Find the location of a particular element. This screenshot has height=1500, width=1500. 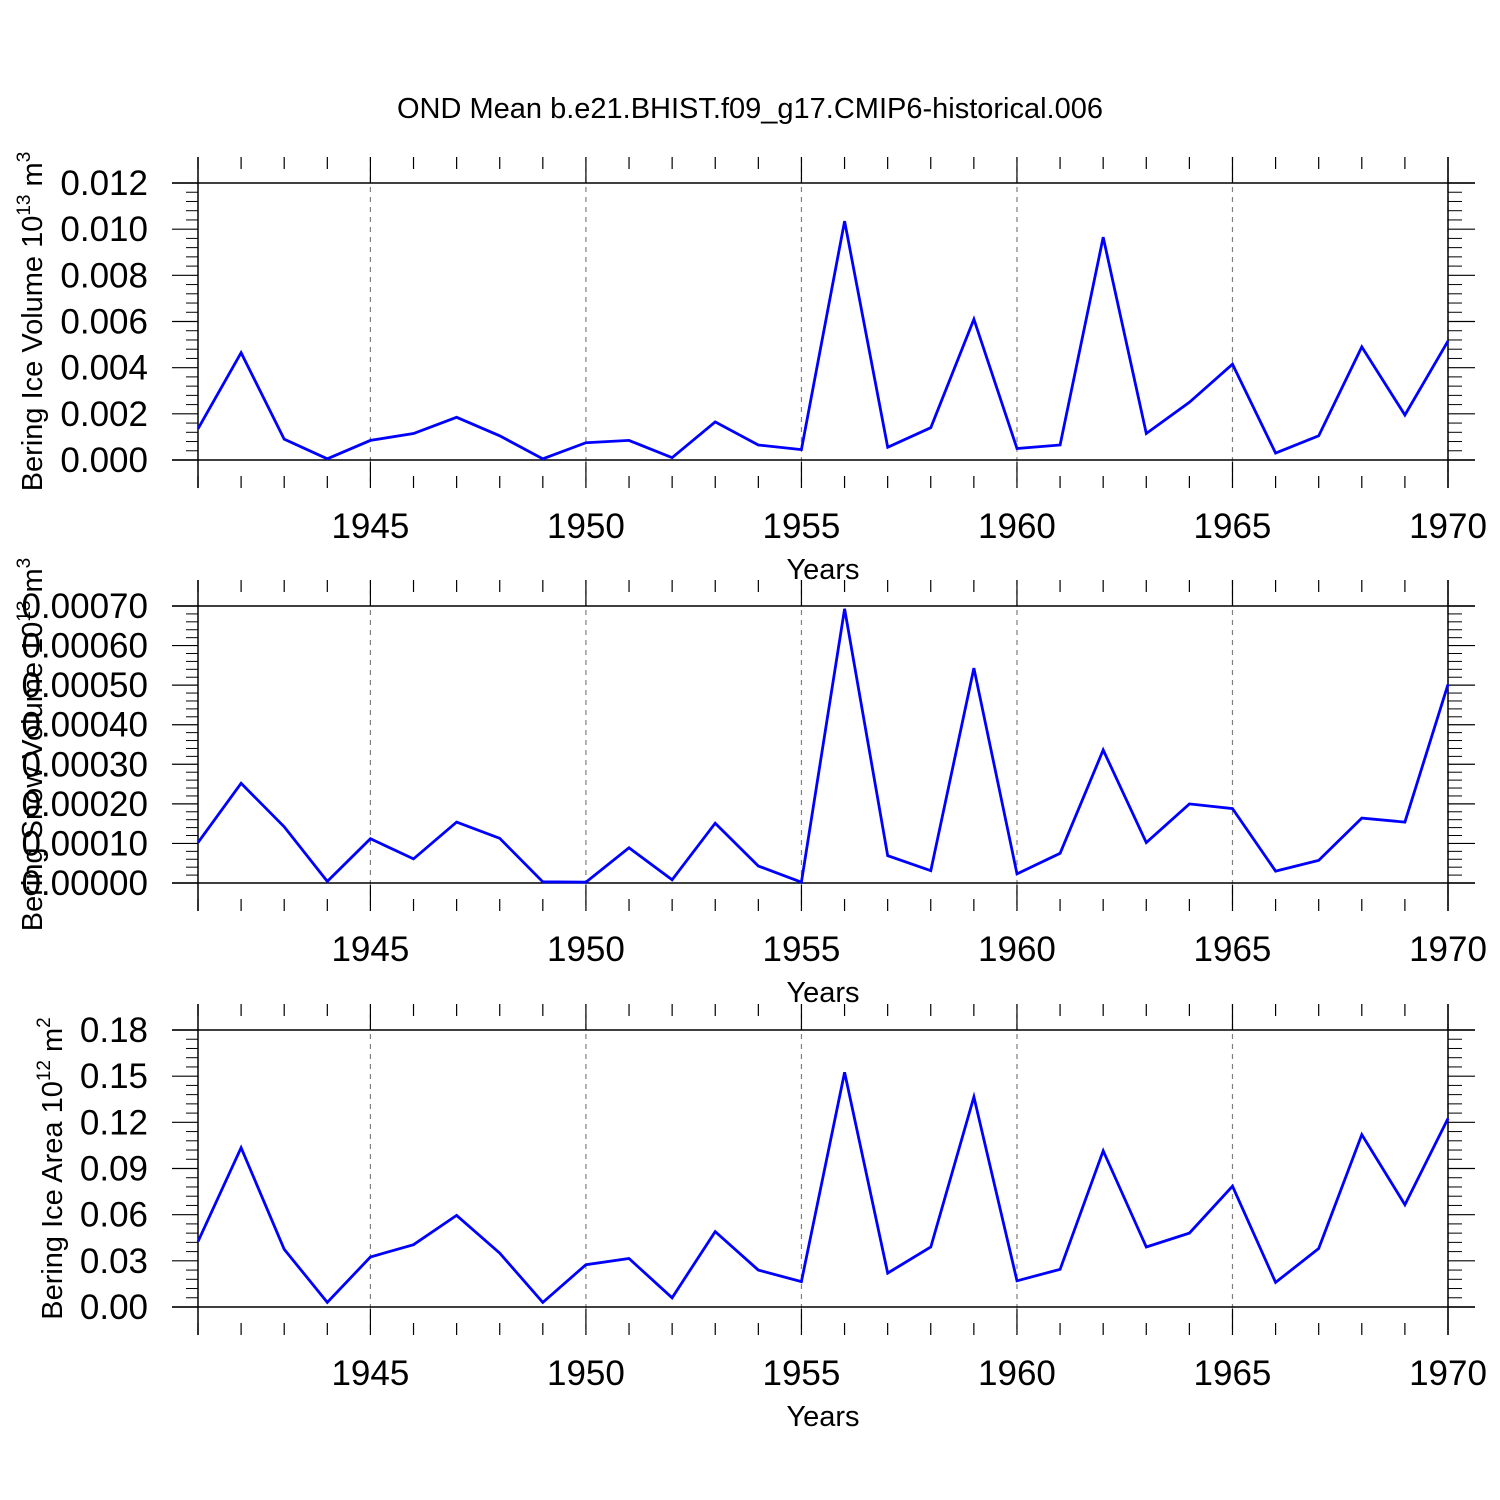

y-axis-label: Bering Ice Area 1012 m2 is located at coordinates (51, 1168).